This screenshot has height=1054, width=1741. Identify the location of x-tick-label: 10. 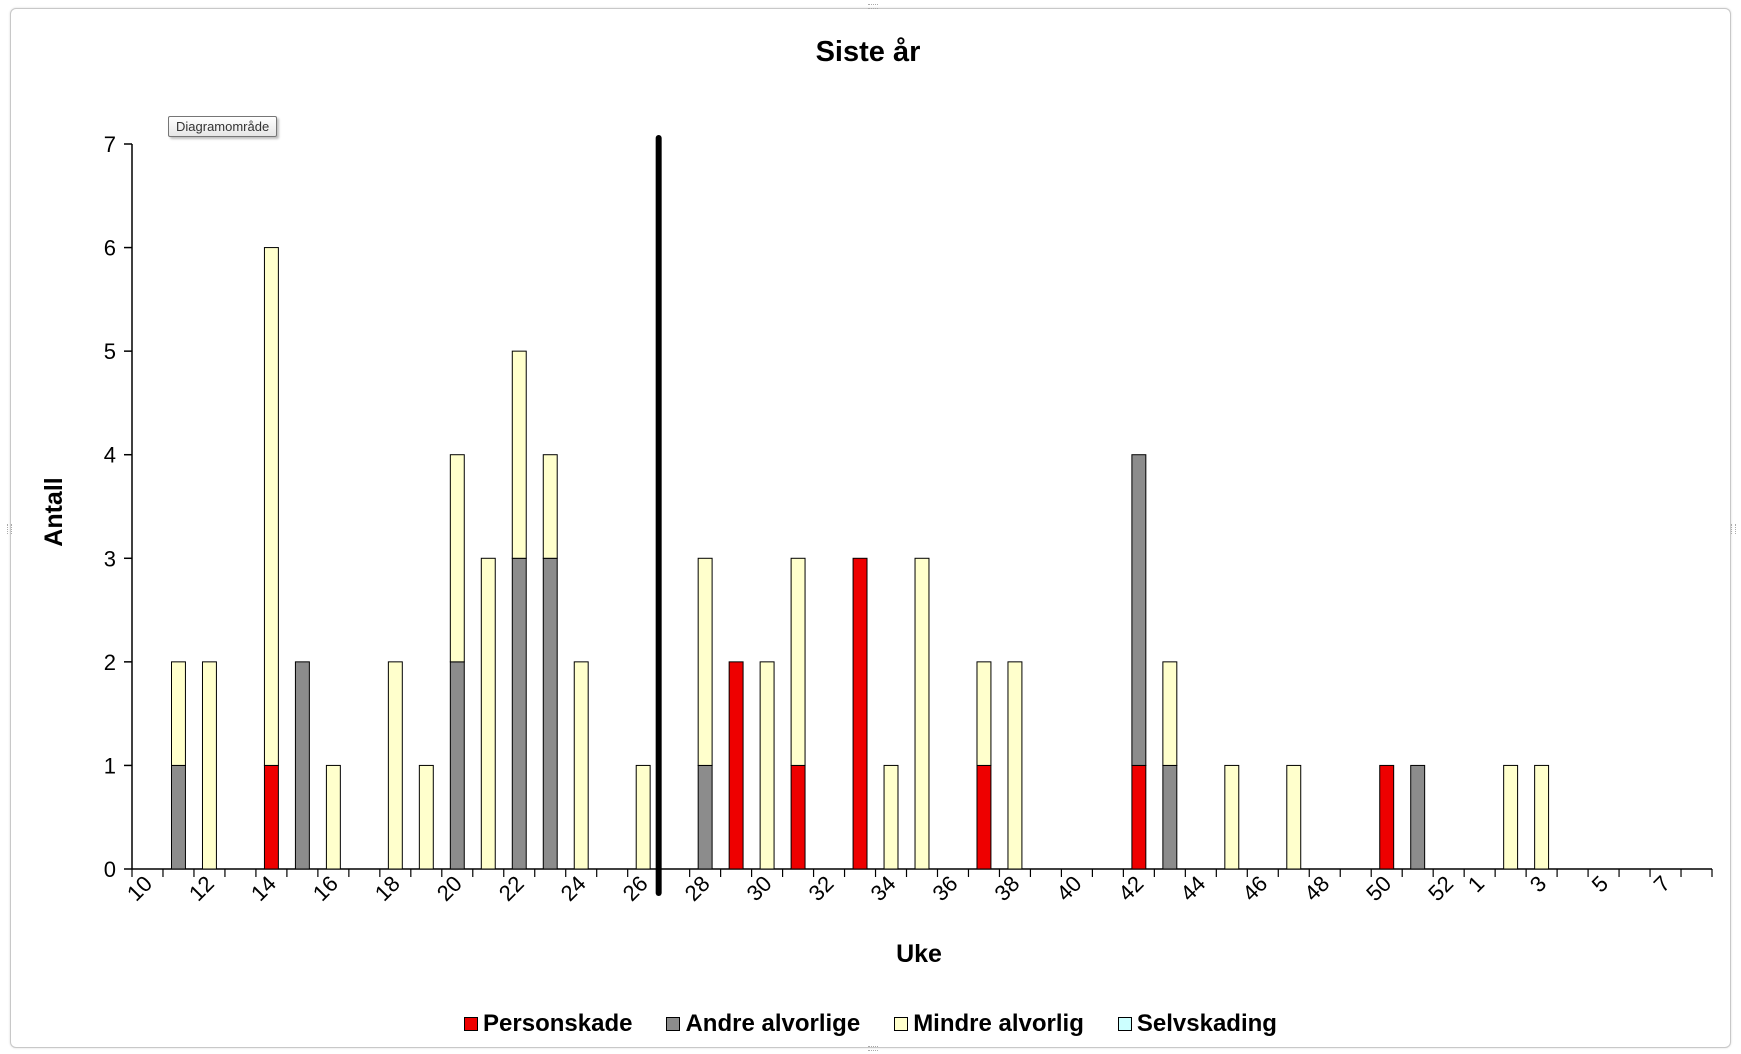
(139, 888).